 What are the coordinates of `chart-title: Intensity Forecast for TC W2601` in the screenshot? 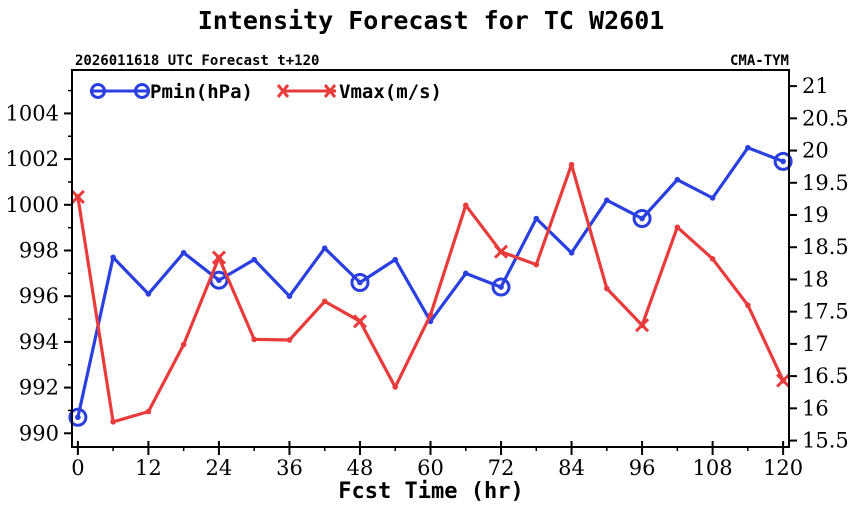 It's located at (431, 20).